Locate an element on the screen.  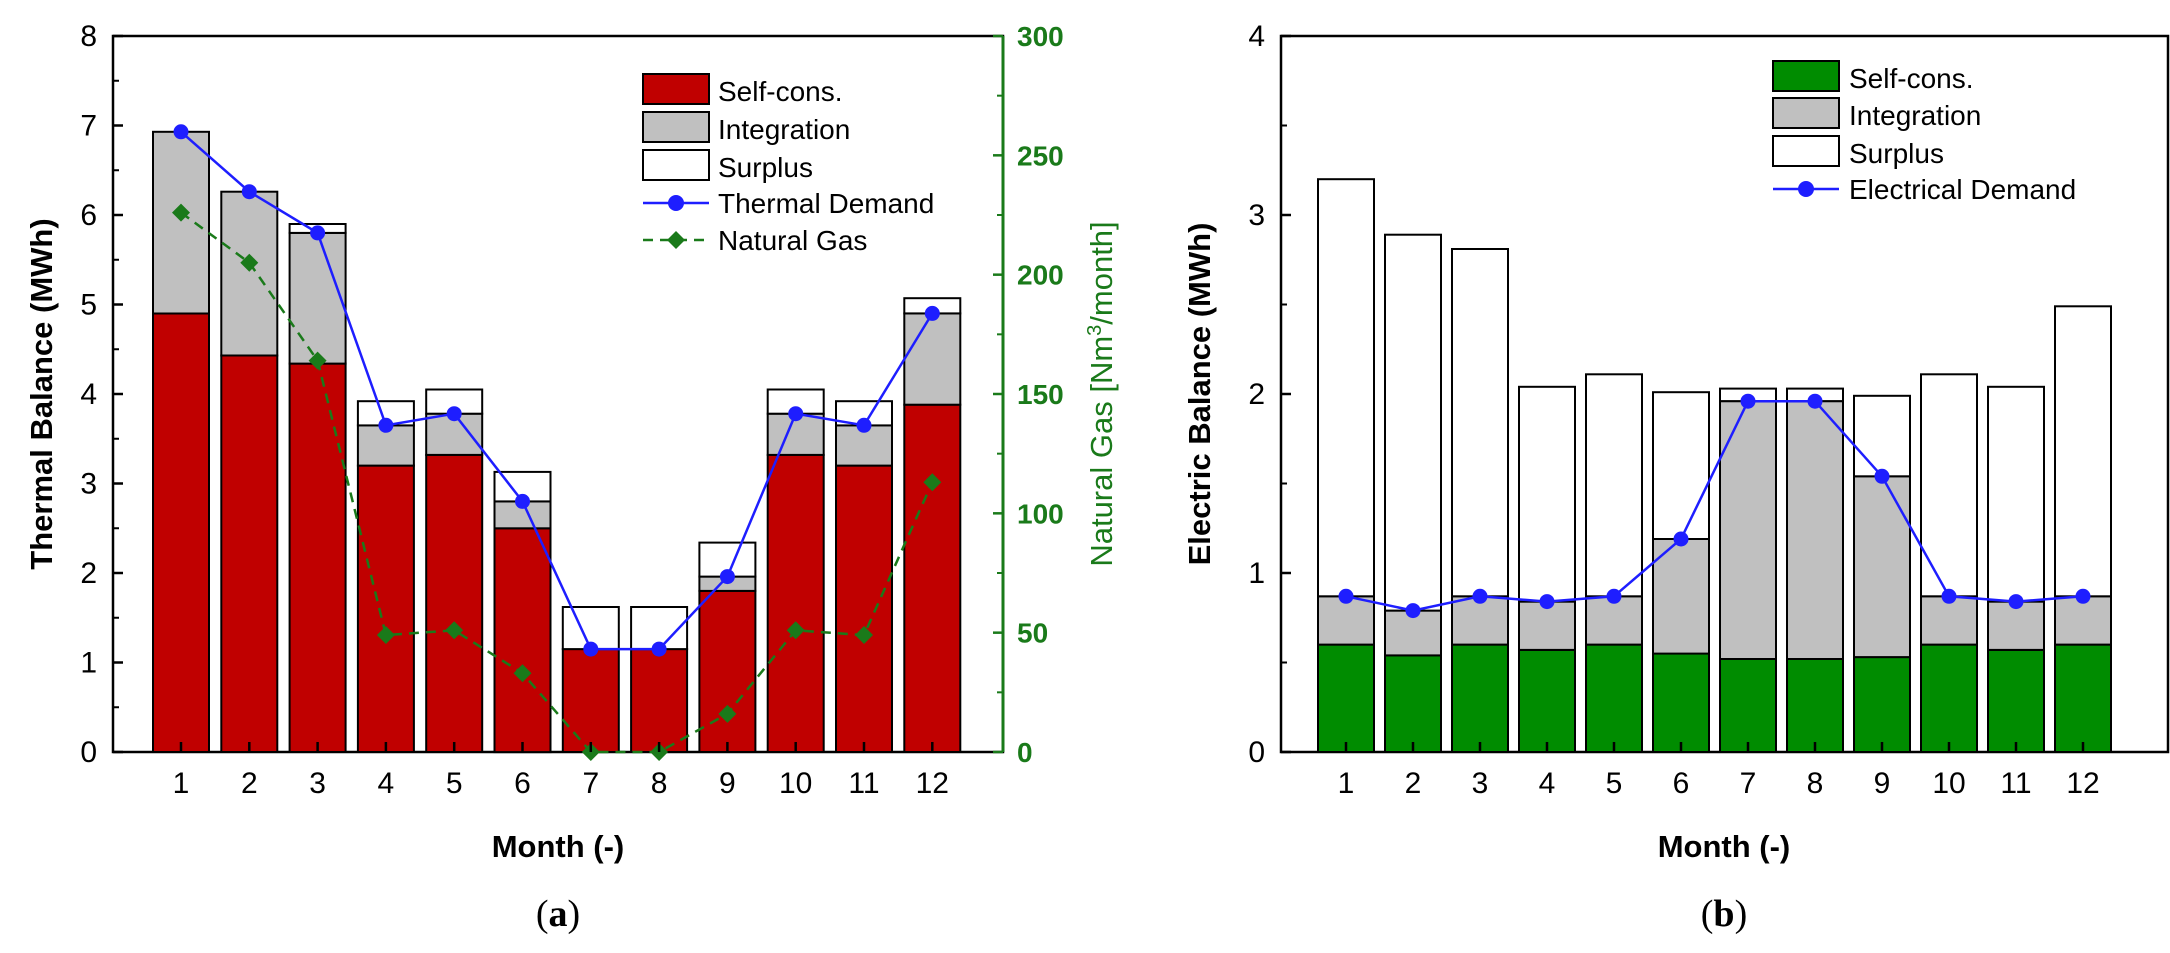
y-tick-label: 1 is located at coordinates (88, 663).